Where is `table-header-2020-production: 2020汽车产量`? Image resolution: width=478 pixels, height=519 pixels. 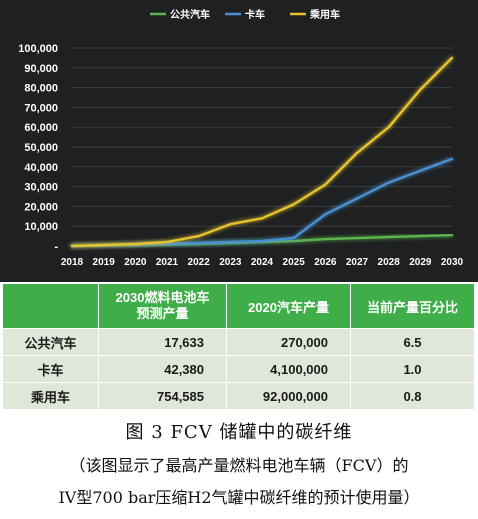
table-header-2020-production: 2020汽车产量 is located at coordinates (288, 306).